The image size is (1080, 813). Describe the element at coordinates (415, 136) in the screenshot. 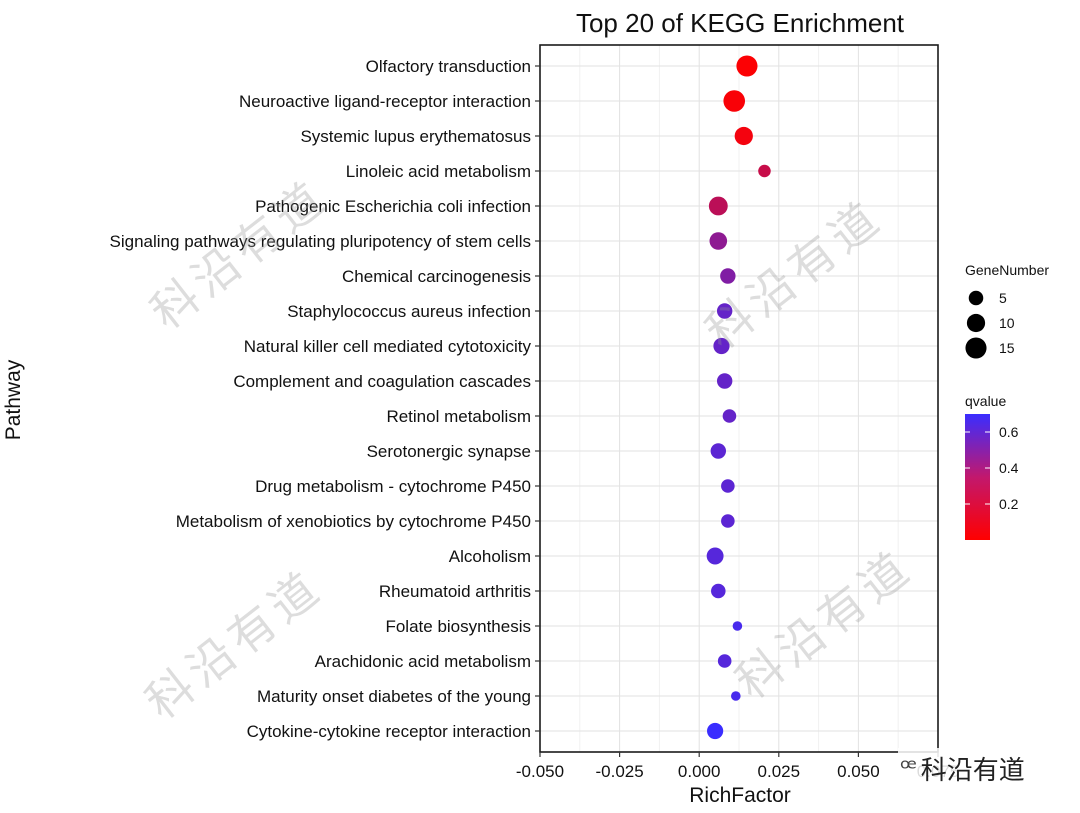

I see `y-tick-label: Systemic lupus erythematosus` at that location.